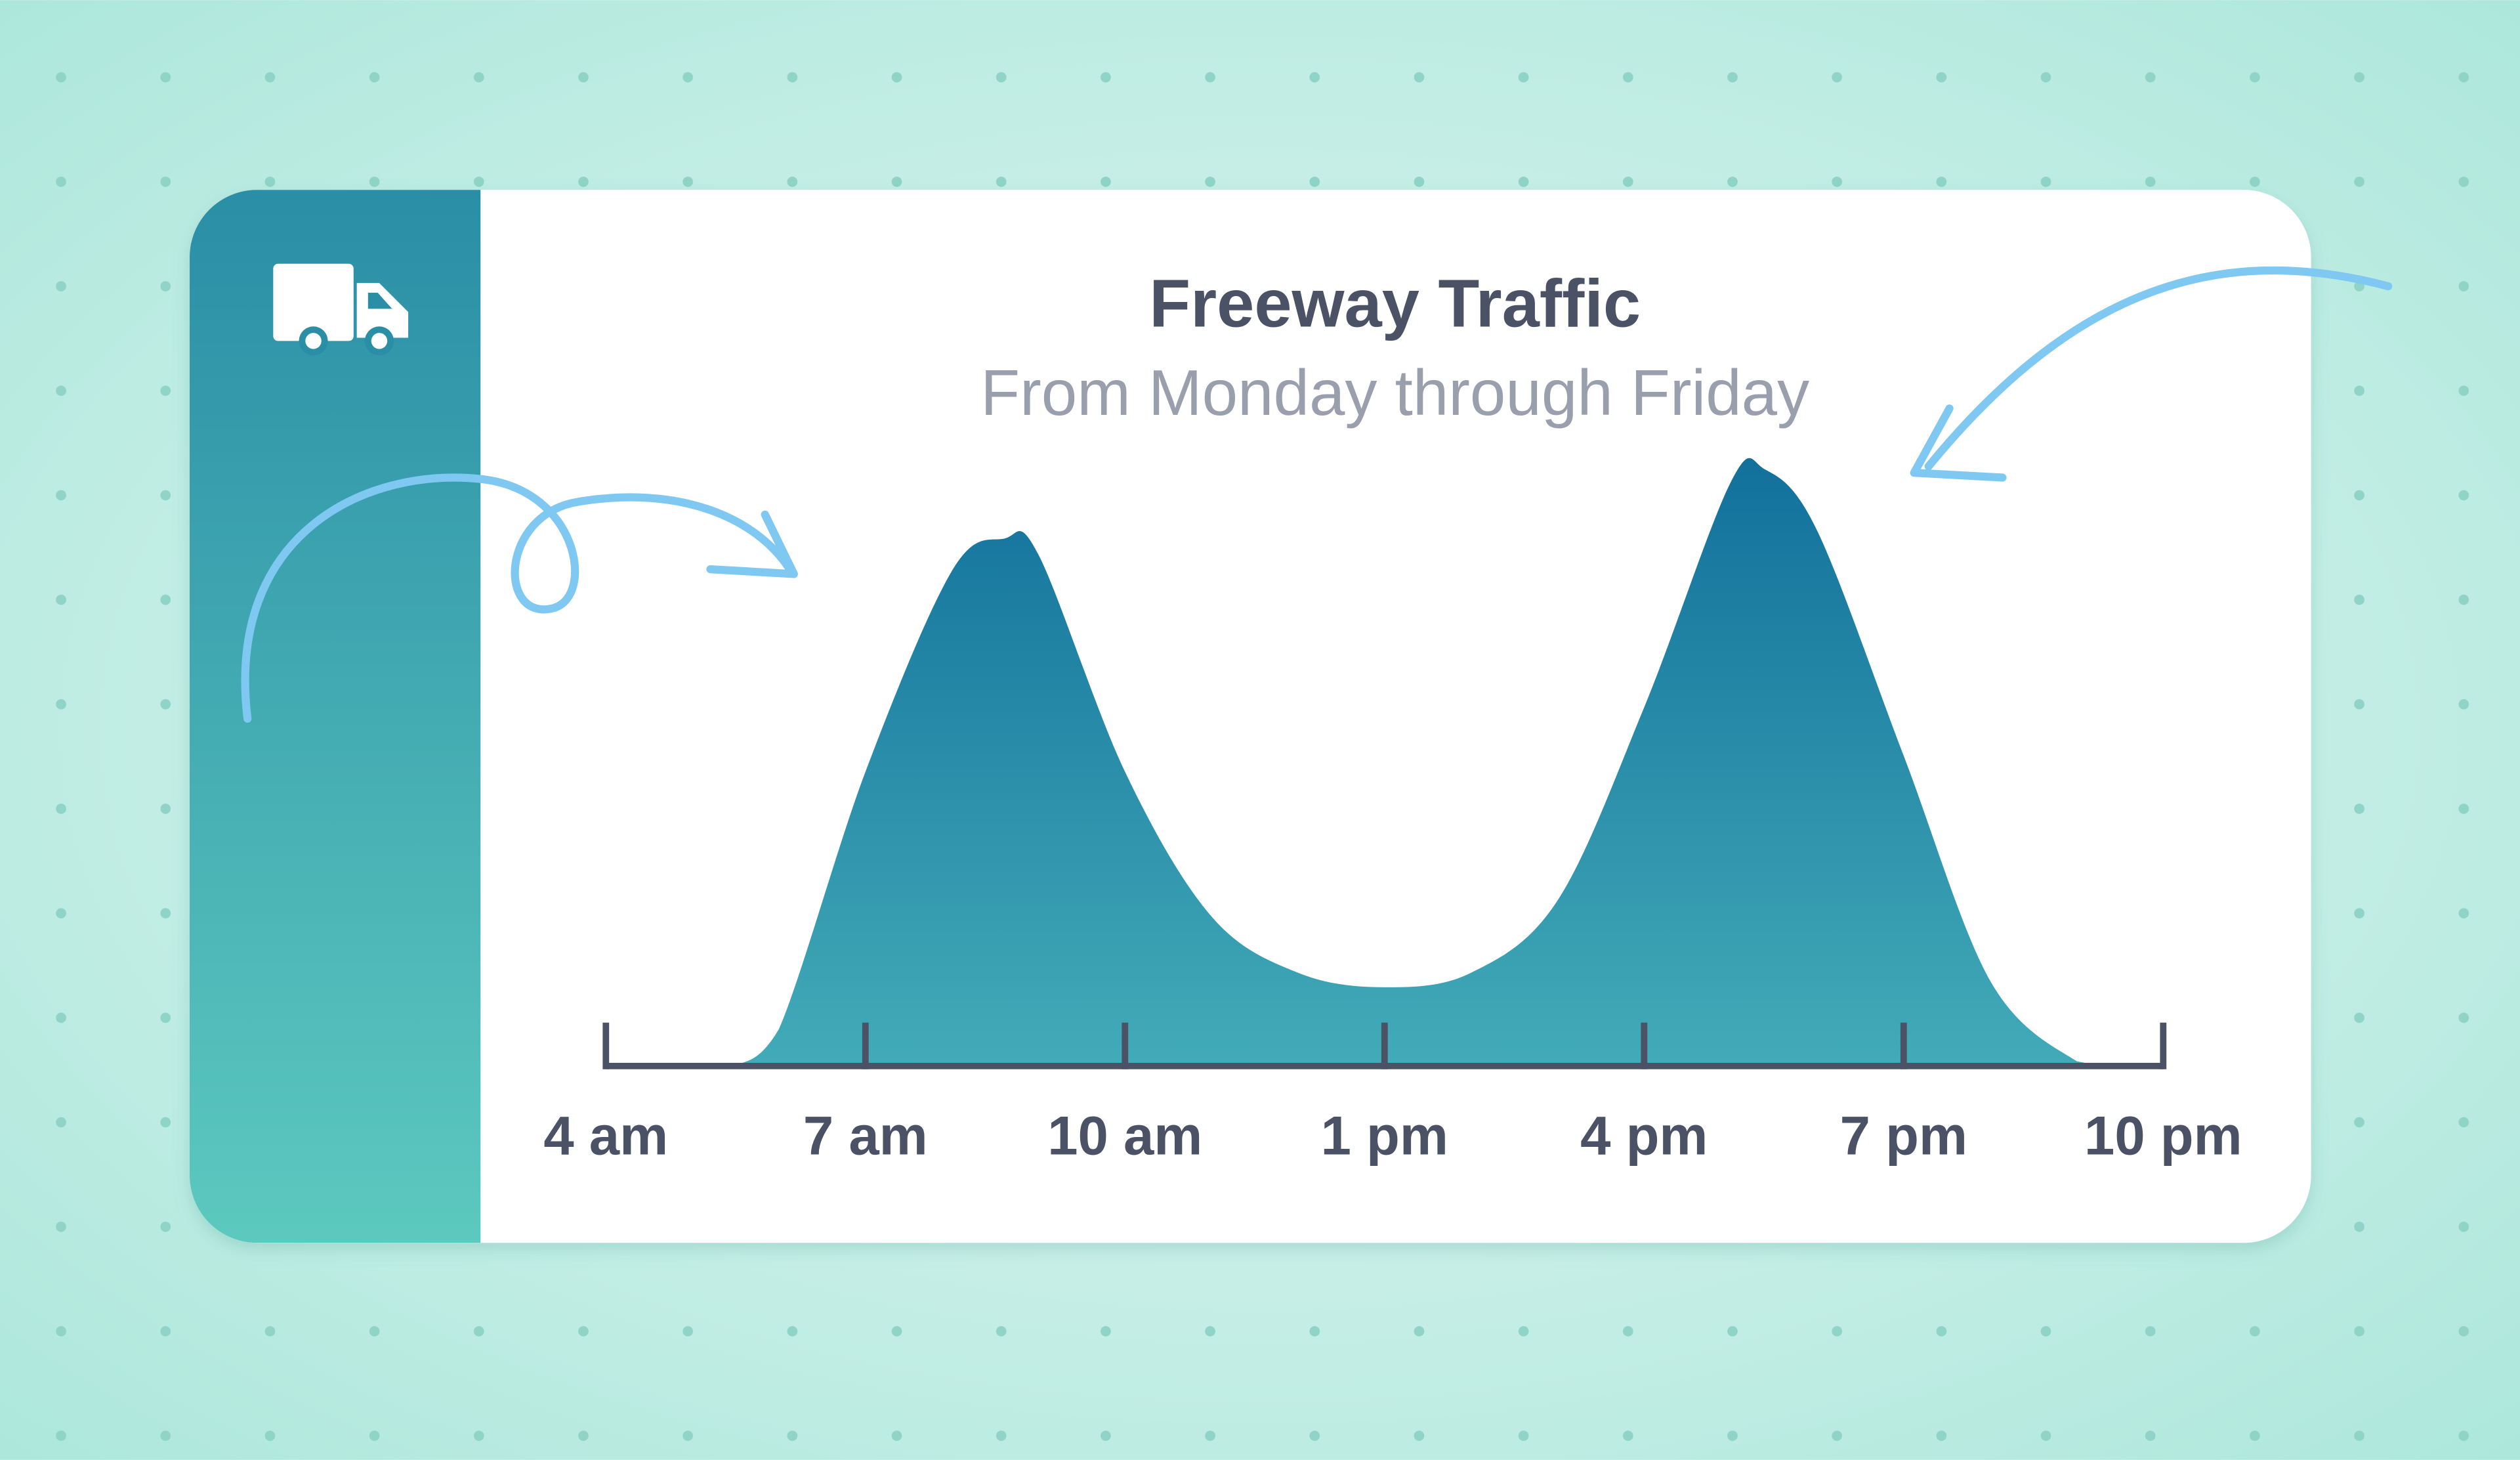  Describe the element at coordinates (1384, 1136) in the screenshot. I see `x-tick-label: 1 pm` at that location.